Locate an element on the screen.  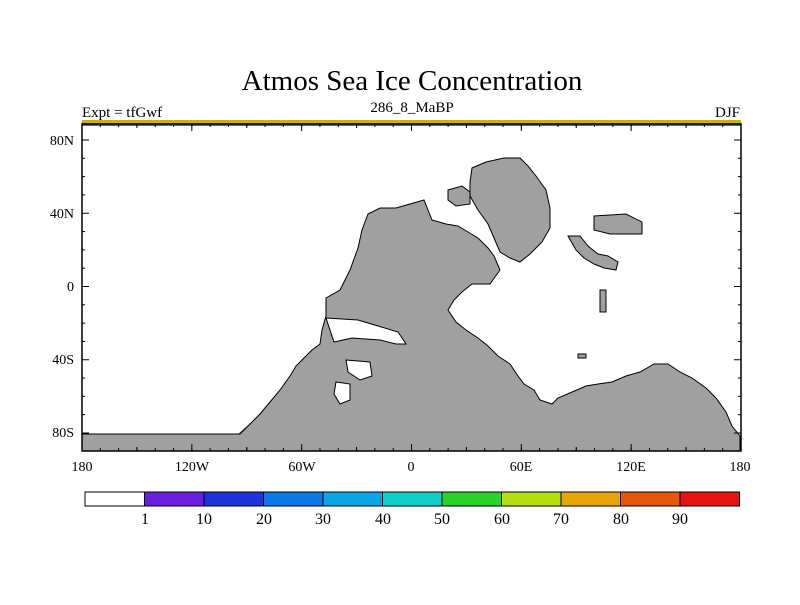
x-tick-label-120e: 120E is located at coordinates (631, 467).